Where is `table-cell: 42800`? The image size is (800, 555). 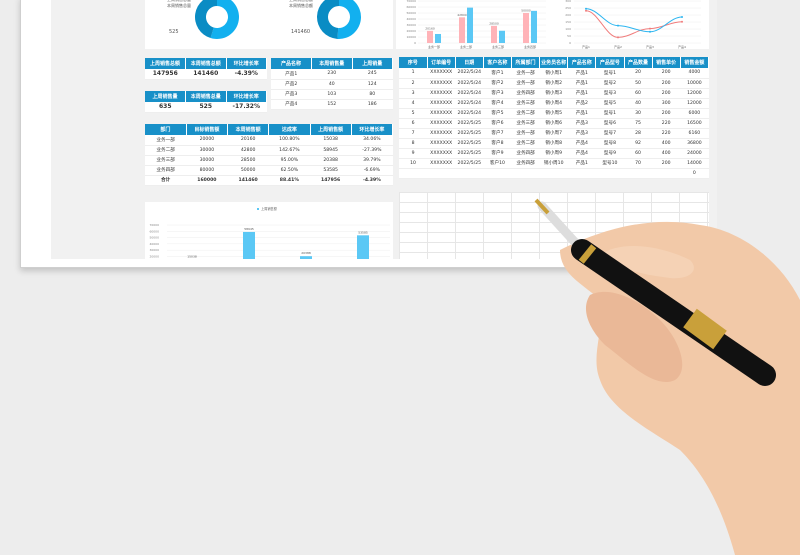 table-cell: 42800 is located at coordinates (248, 150).